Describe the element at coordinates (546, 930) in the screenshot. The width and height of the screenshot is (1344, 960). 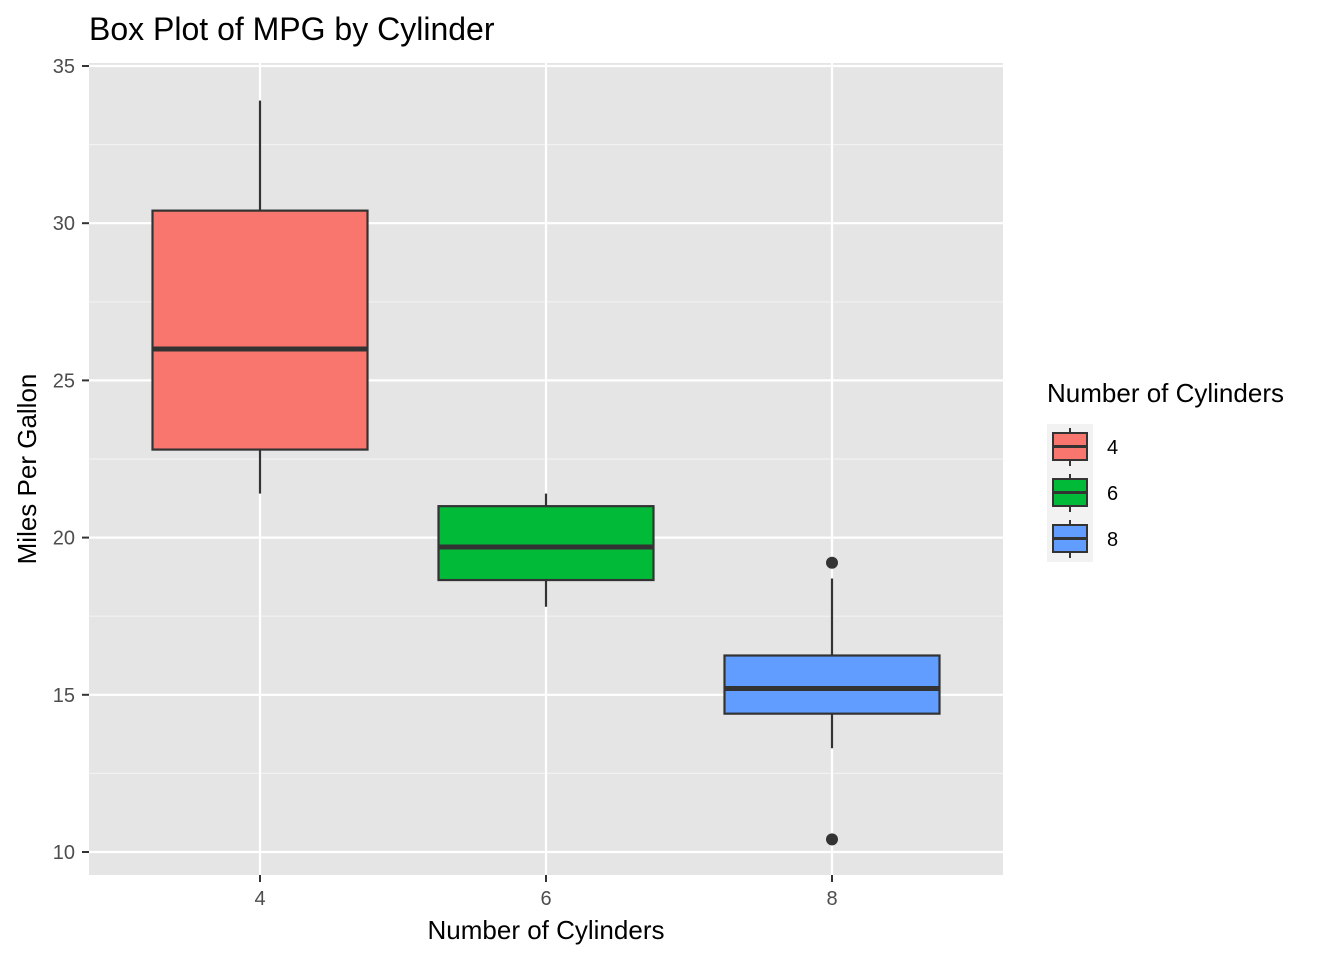
I see `x-axis-title: Number of Cylinders` at that location.